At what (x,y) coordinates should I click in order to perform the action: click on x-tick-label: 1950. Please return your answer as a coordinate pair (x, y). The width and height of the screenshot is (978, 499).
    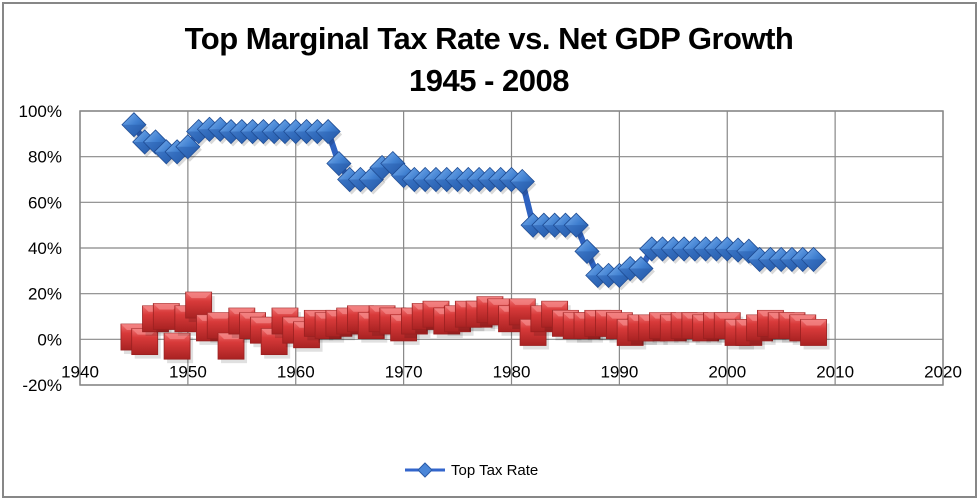
    Looking at the image, I should click on (188, 371).